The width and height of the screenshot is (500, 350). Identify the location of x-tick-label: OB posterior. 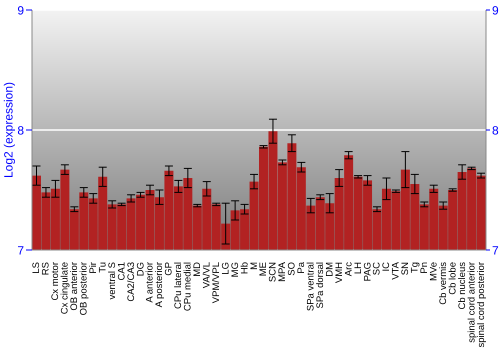
(84, 289).